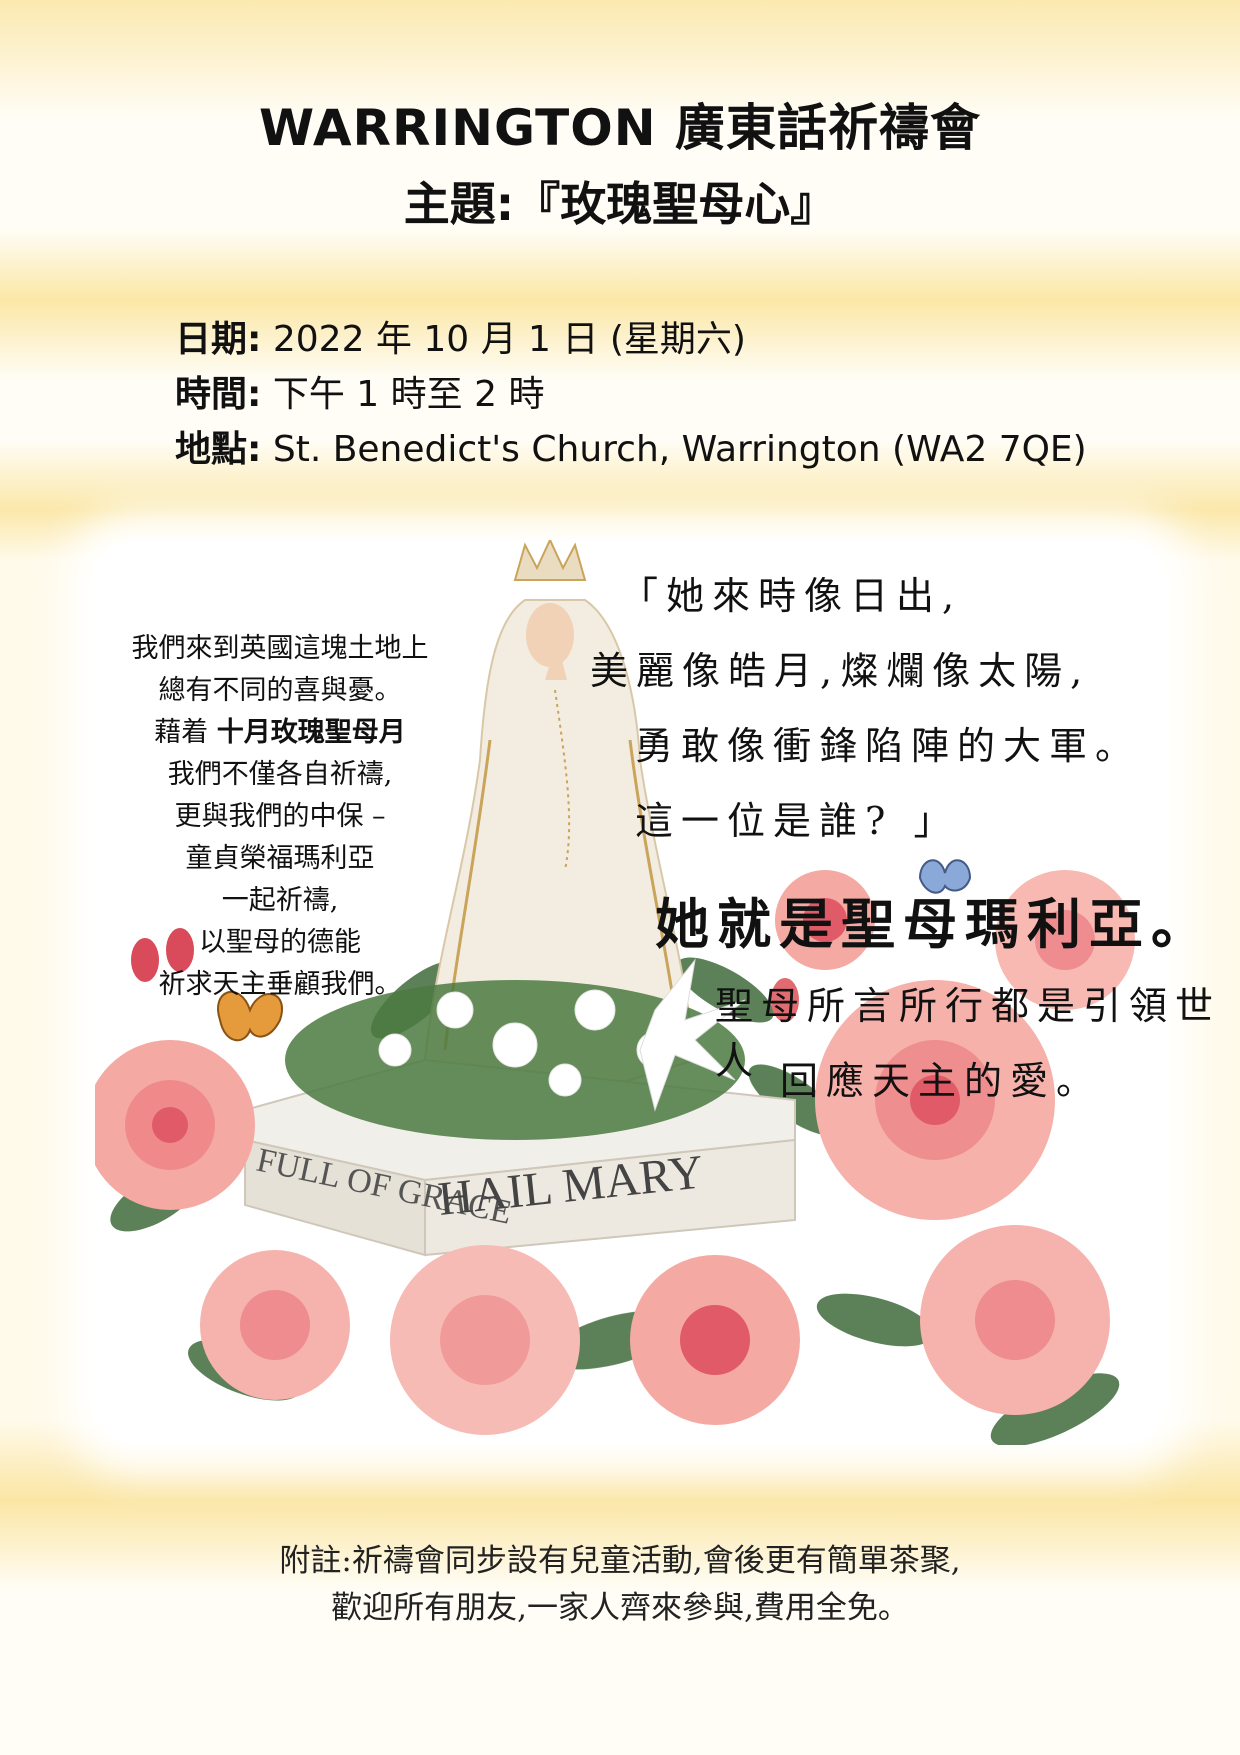 The height and width of the screenshot is (1755, 1240). I want to click on statue-face, so click(550, 635).